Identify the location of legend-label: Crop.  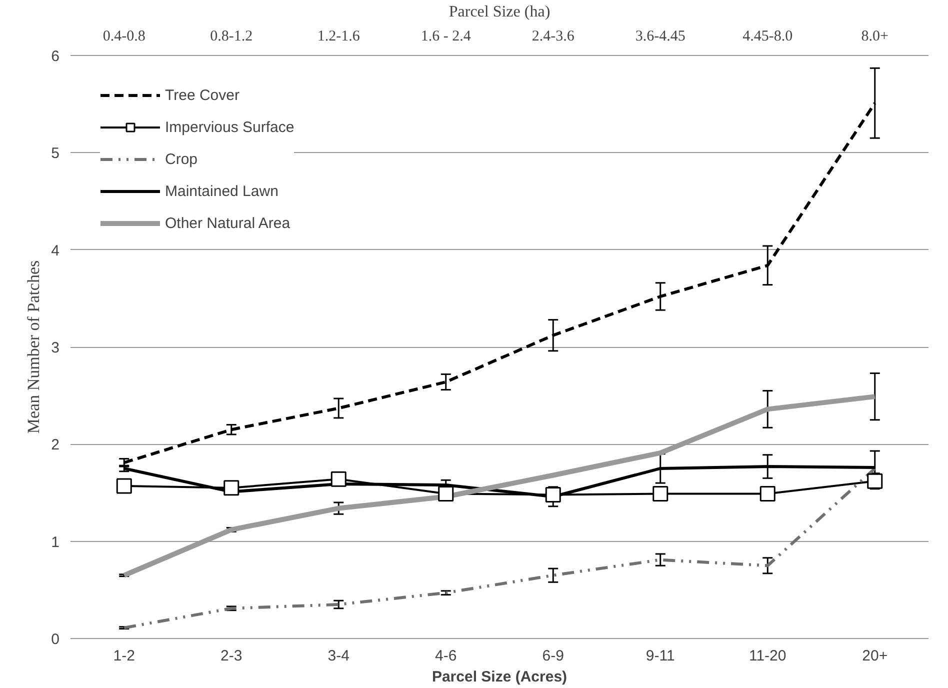
(181, 159).